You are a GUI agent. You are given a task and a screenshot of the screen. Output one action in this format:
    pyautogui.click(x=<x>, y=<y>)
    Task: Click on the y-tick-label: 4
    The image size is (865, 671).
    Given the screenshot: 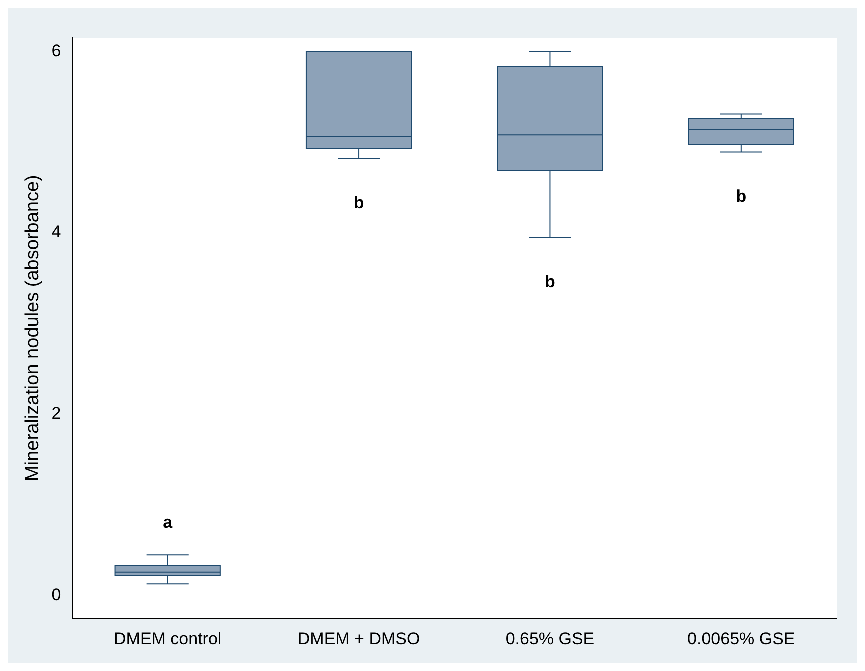 What is the action you would take?
    pyautogui.click(x=57, y=232)
    